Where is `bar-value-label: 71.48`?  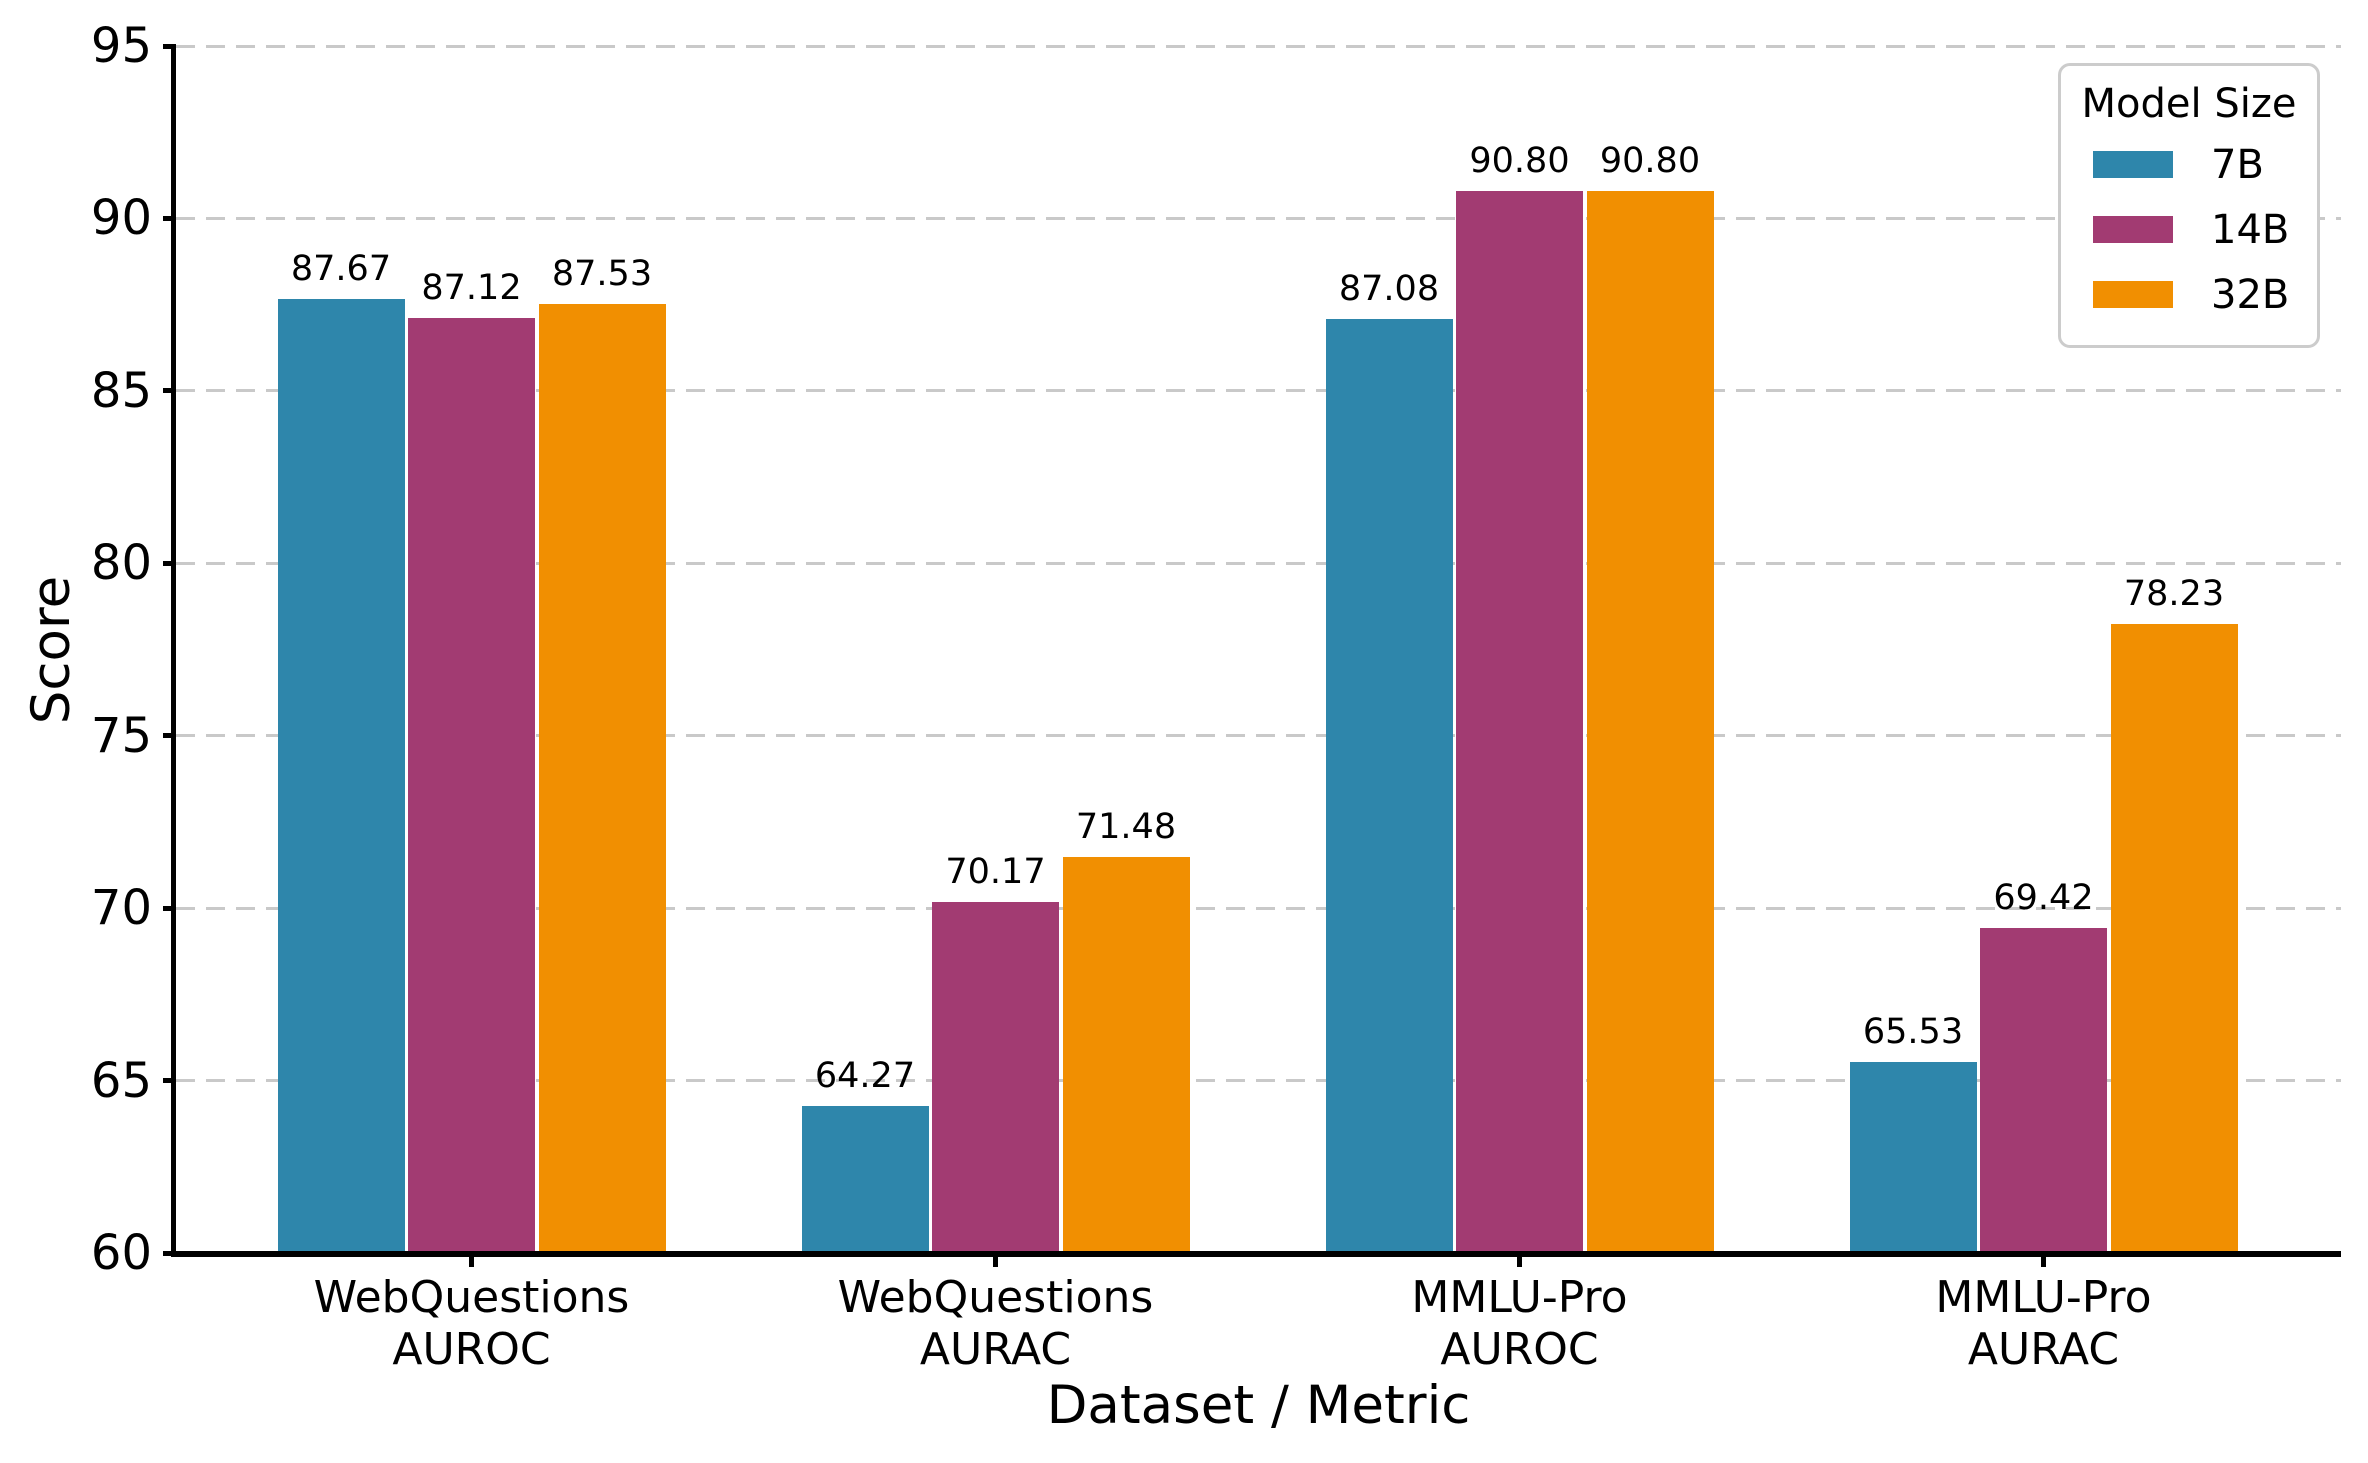
bar-value-label: 71.48 is located at coordinates (1126, 827).